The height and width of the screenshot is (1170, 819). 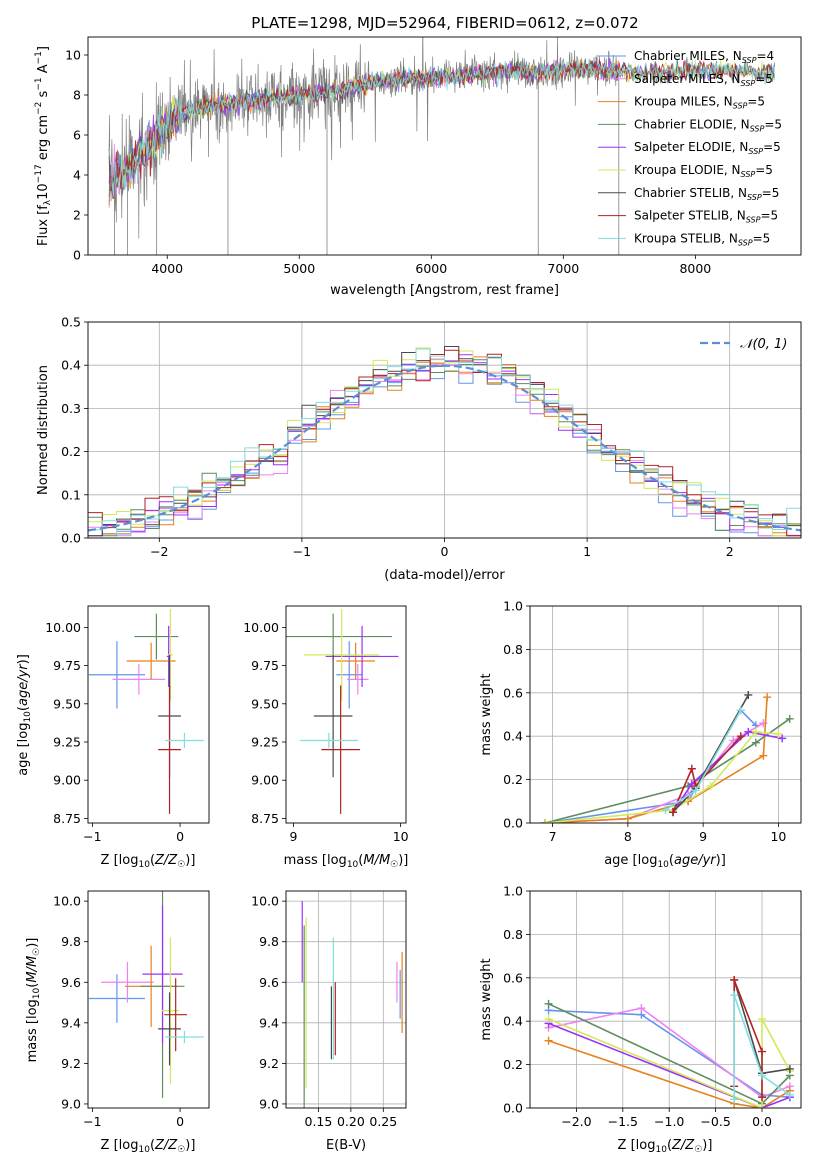 What do you see at coordinates (269, 1103) in the screenshot?
I see `y-tick-label: 9.0` at bounding box center [269, 1103].